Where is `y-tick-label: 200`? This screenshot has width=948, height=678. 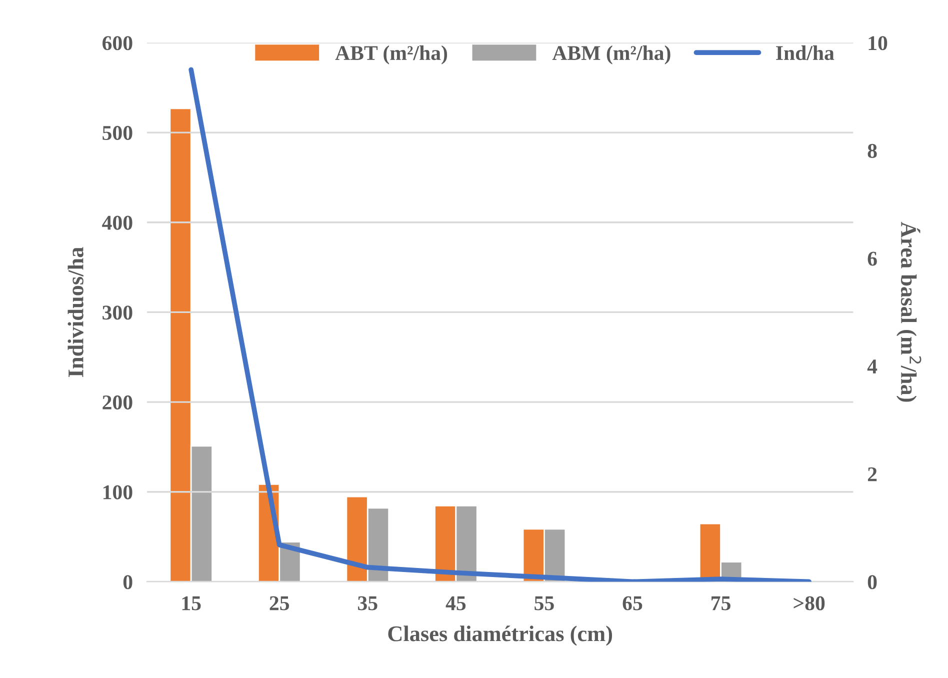
y-tick-label: 200 is located at coordinates (117, 402).